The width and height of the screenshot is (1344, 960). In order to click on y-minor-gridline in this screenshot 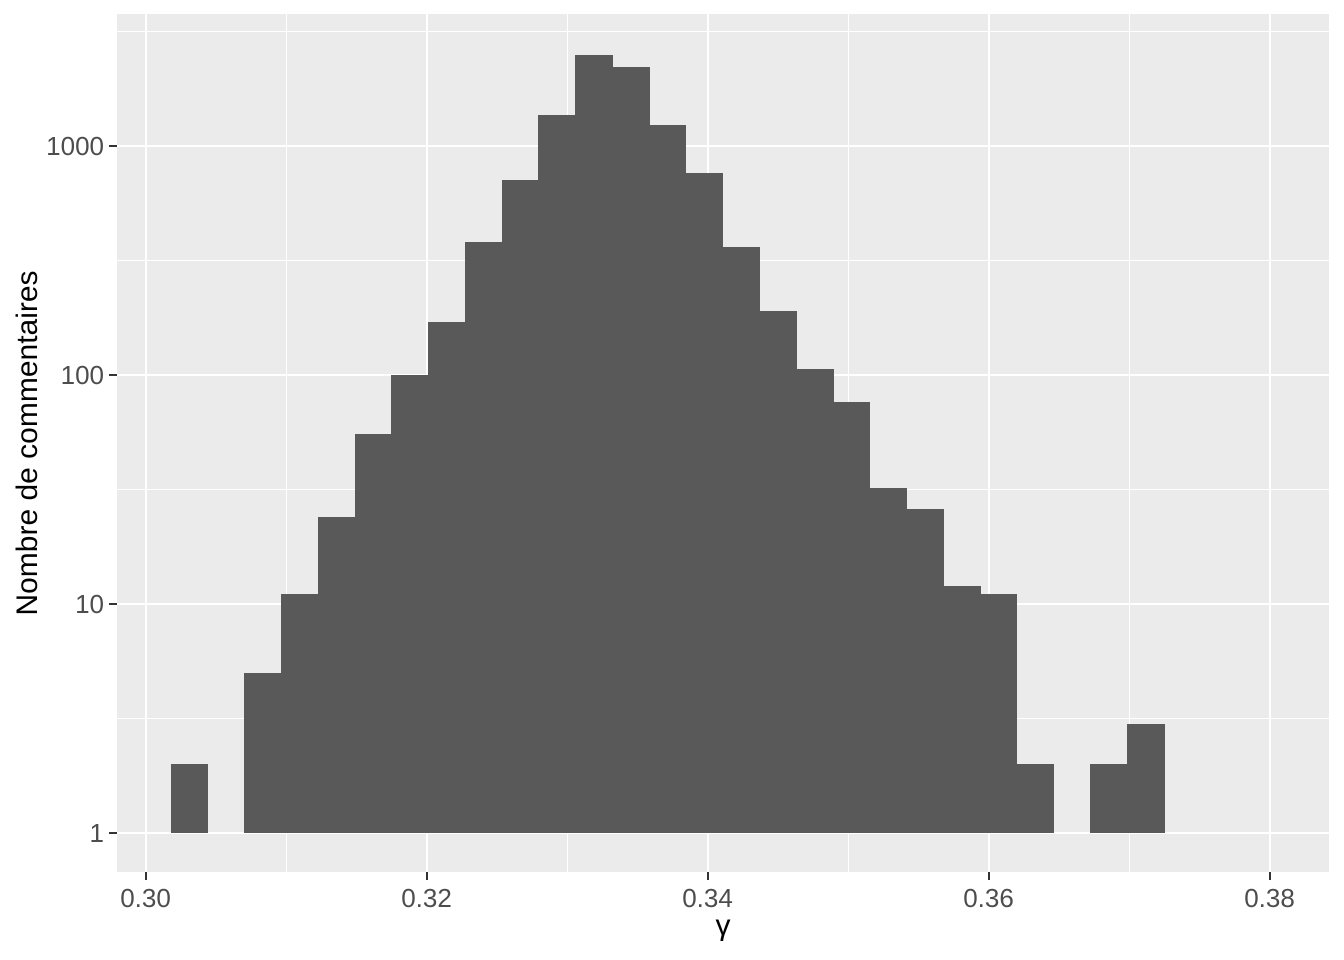, I will do `click(723, 31)`.